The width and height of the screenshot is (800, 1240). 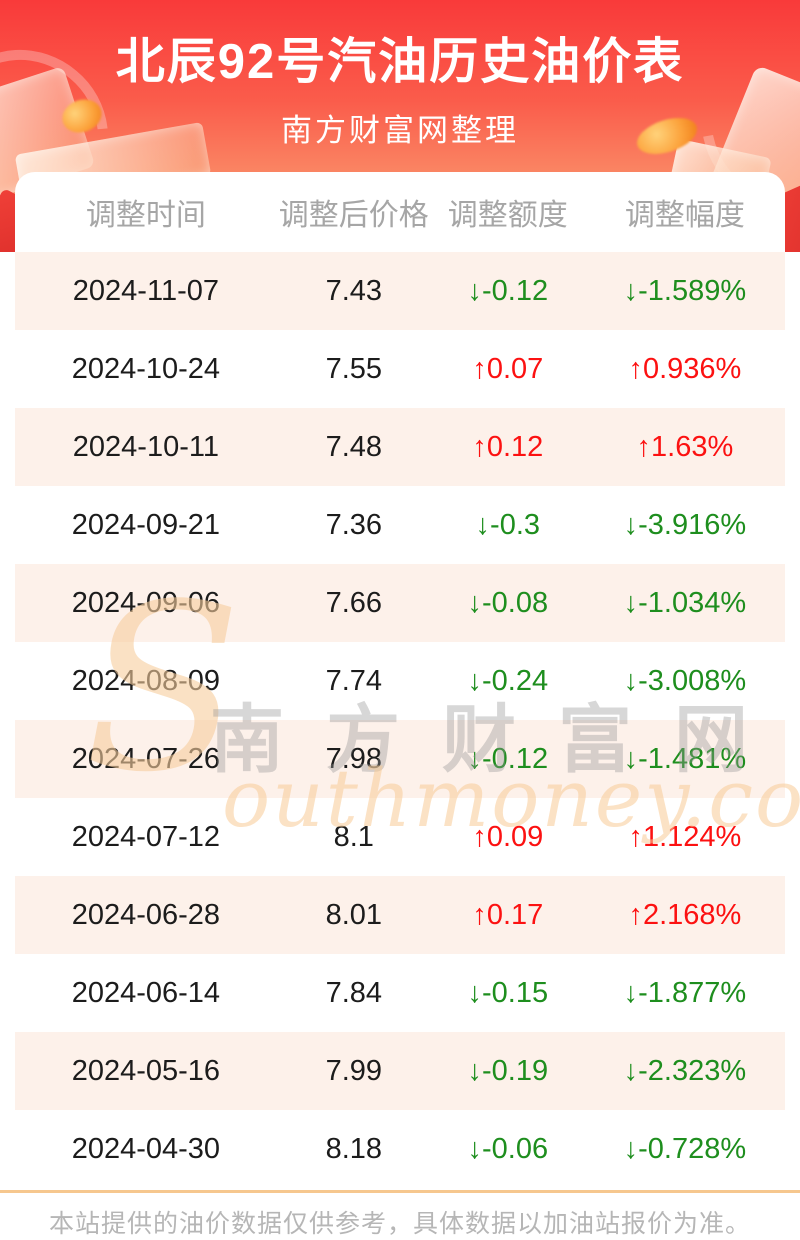 What do you see at coordinates (685, 836) in the screenshot?
I see `cell-percent: ↑1.124%` at bounding box center [685, 836].